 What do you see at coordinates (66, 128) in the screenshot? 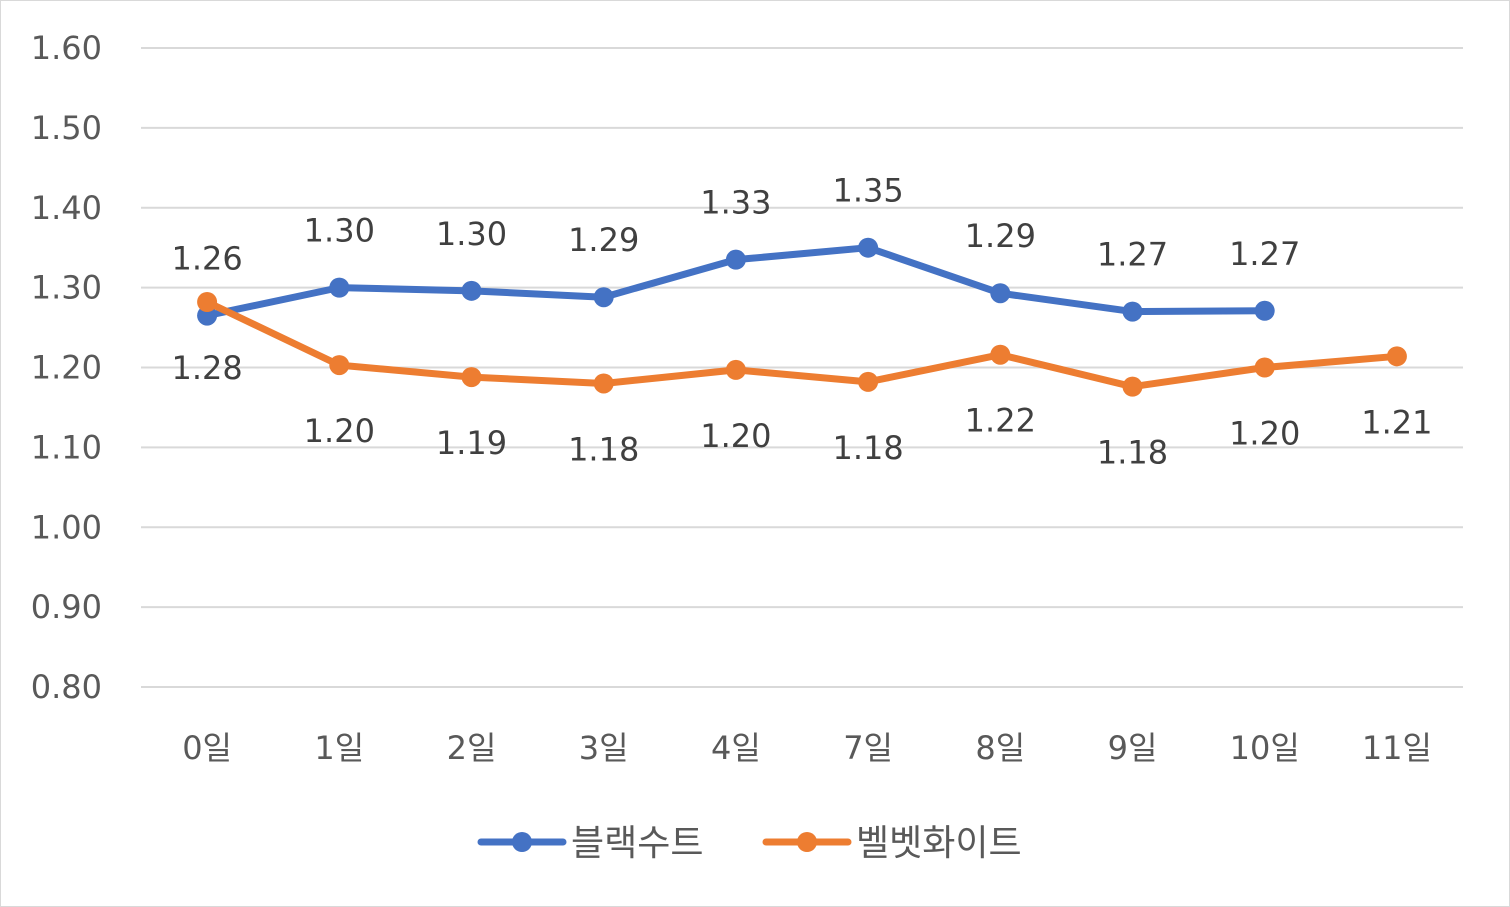
I see `y-tick-label: 1.50` at bounding box center [66, 128].